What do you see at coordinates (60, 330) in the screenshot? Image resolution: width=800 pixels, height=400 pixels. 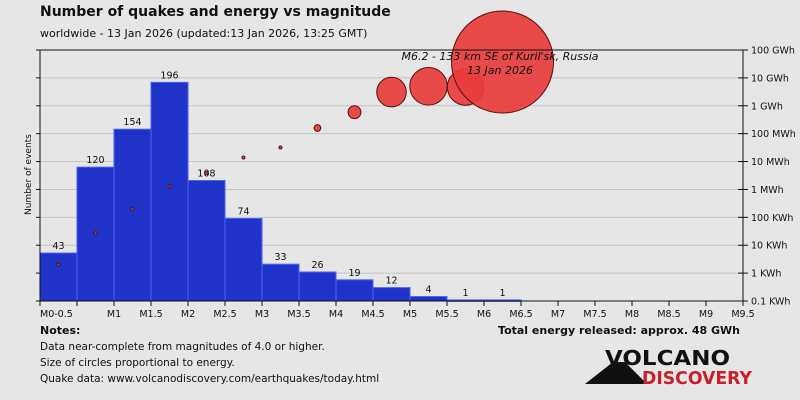 I see `notes-heading: Notes:` at bounding box center [60, 330].